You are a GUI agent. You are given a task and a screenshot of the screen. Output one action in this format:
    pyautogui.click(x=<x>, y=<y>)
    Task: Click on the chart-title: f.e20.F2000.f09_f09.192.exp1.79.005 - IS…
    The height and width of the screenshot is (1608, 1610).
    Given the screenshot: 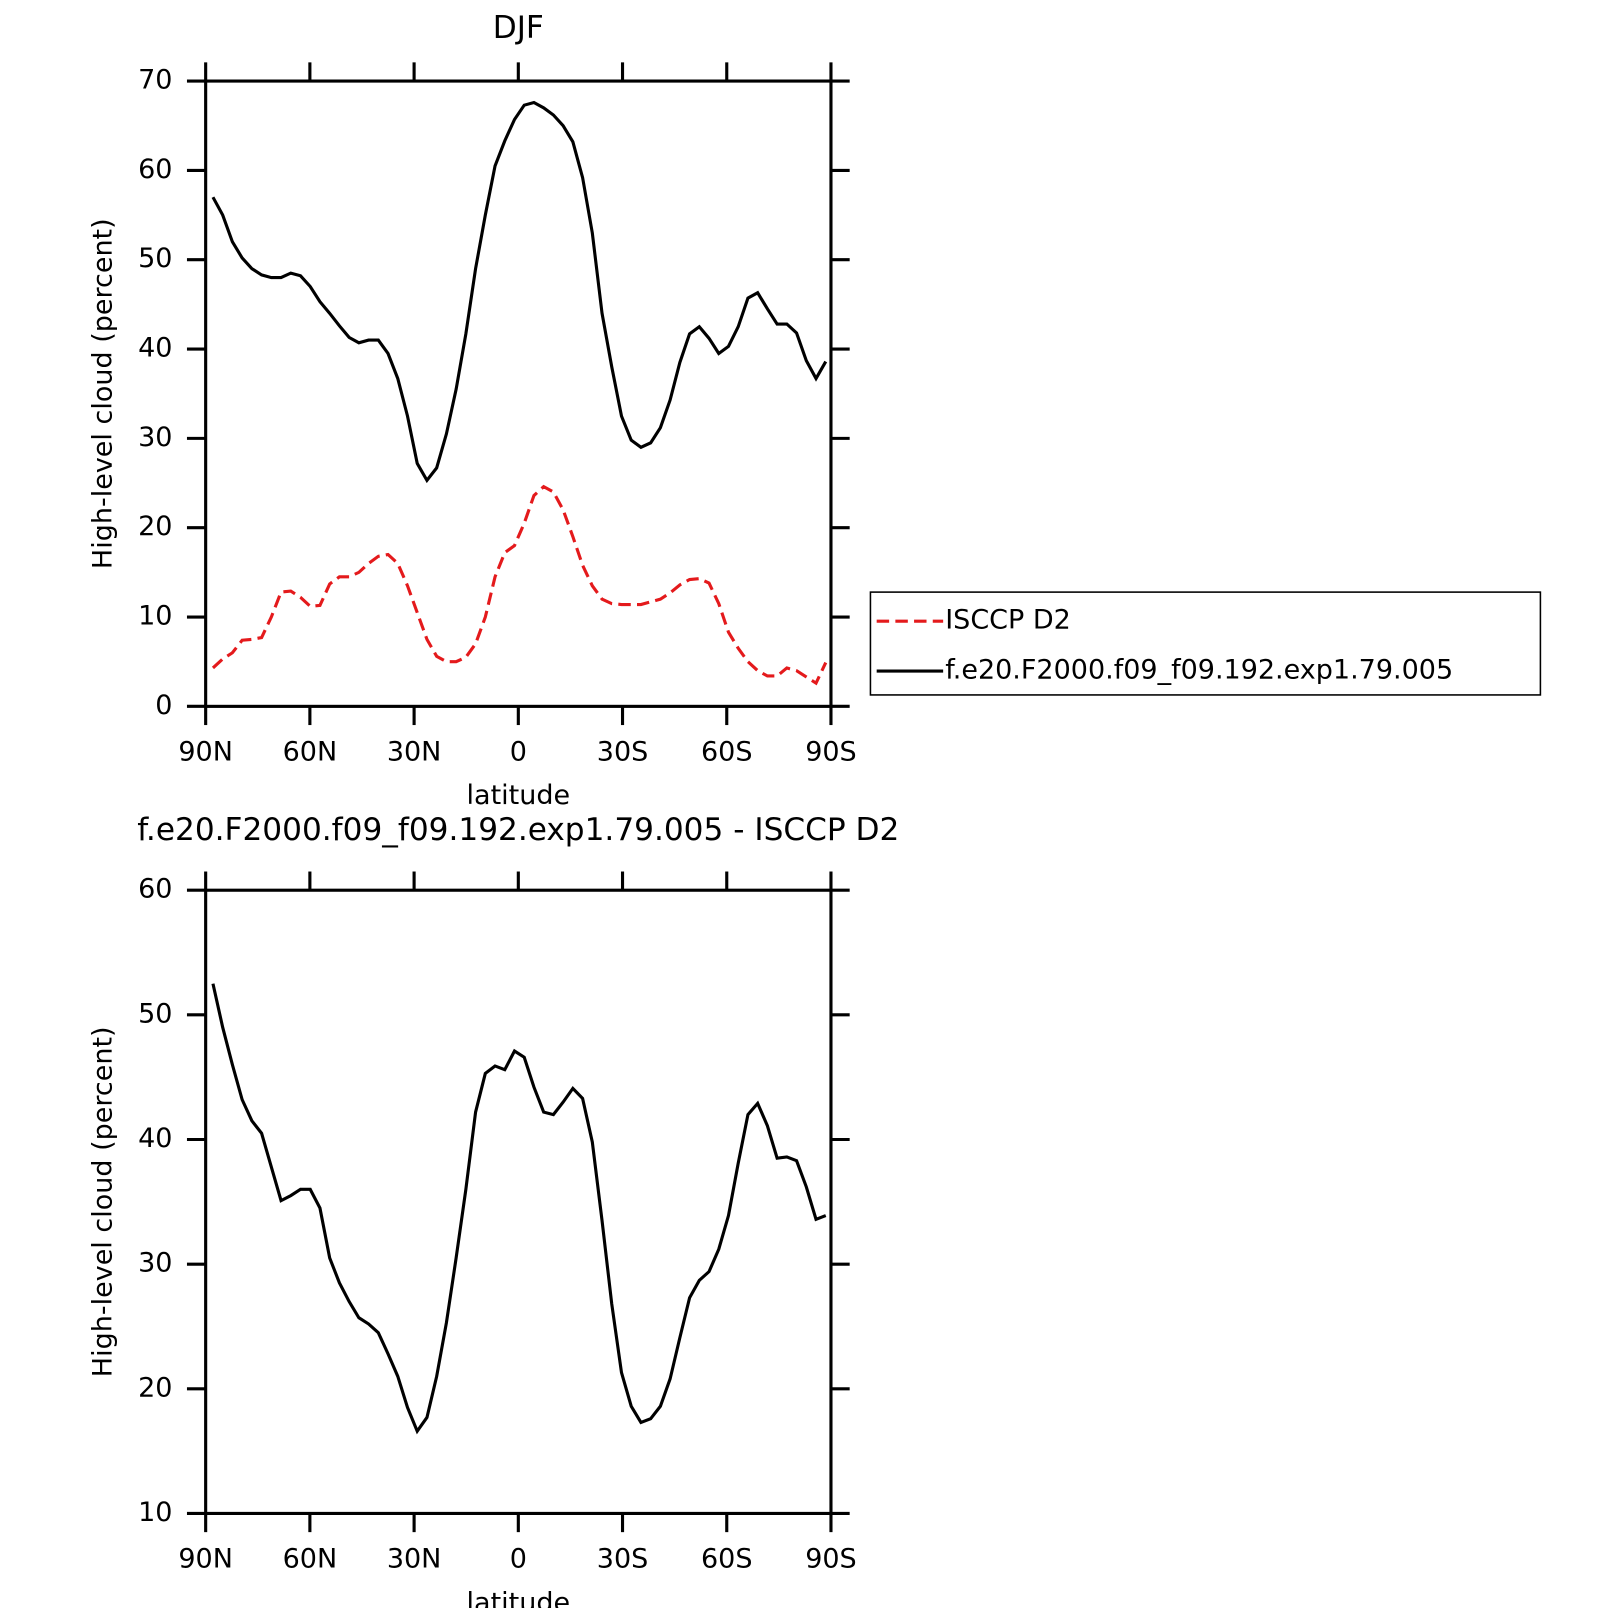 What is the action you would take?
    pyautogui.click(x=518, y=830)
    